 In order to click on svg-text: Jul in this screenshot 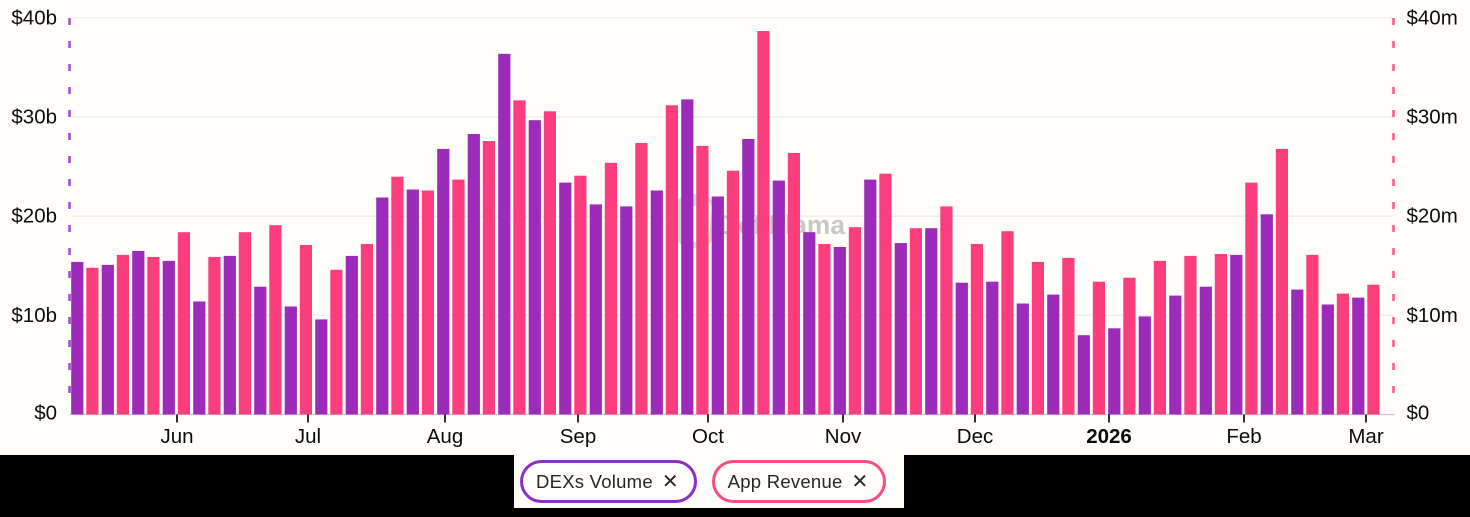, I will do `click(308, 436)`.